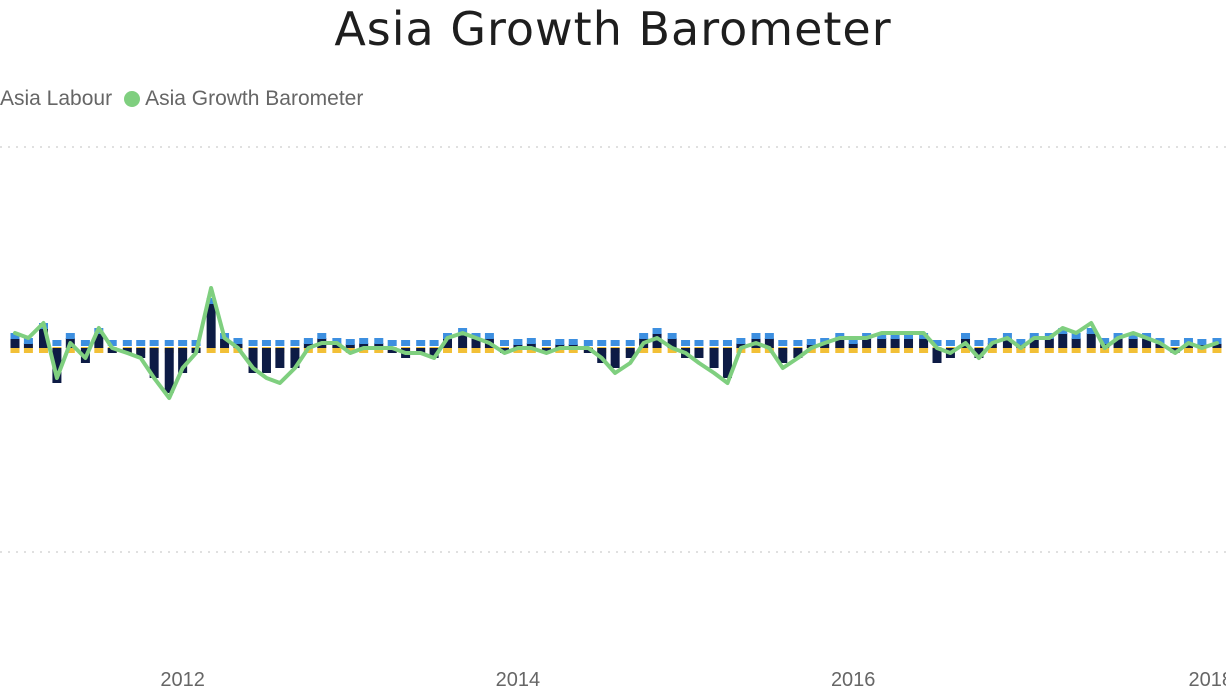 This screenshot has height=690, width=1226. What do you see at coordinates (853, 679) in the screenshot?
I see `x-tick-label-2016: 2016` at bounding box center [853, 679].